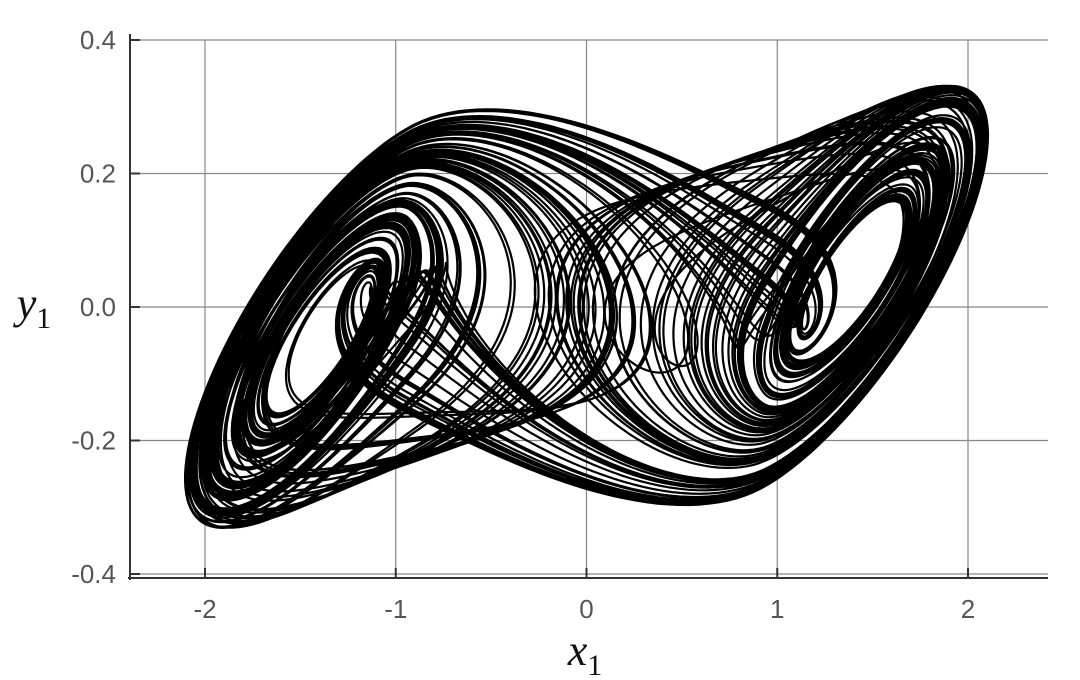 The image size is (1080, 680). What do you see at coordinates (777, 609) in the screenshot?
I see `x-tick-label-3: 1` at bounding box center [777, 609].